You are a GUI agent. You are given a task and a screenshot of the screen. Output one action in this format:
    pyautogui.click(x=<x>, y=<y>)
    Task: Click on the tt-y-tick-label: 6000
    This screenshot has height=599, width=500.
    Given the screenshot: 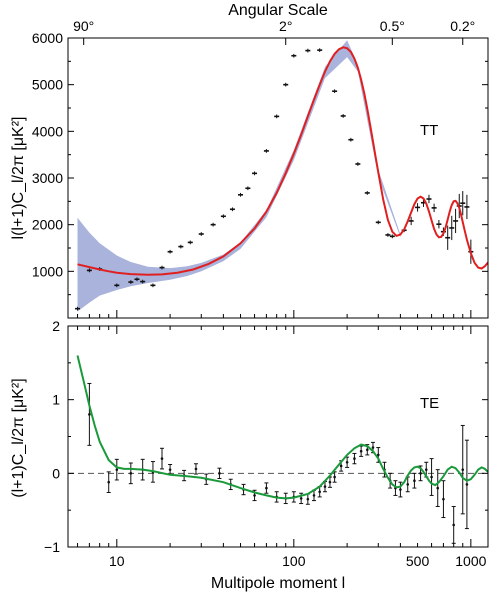 What is the action you would take?
    pyautogui.click(x=47, y=38)
    